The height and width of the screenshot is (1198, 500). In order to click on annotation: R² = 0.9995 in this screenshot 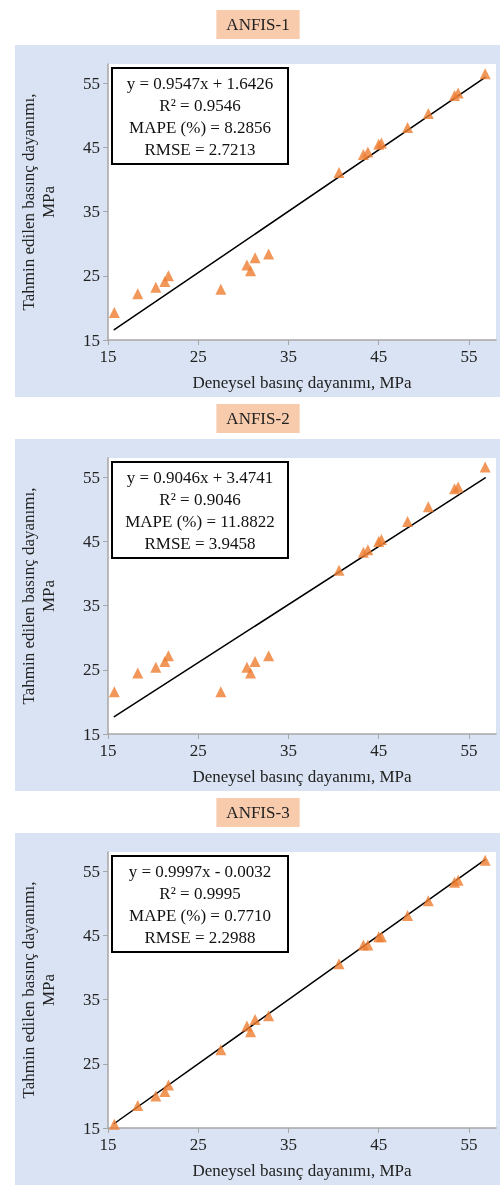, I will do `click(200, 893)`.